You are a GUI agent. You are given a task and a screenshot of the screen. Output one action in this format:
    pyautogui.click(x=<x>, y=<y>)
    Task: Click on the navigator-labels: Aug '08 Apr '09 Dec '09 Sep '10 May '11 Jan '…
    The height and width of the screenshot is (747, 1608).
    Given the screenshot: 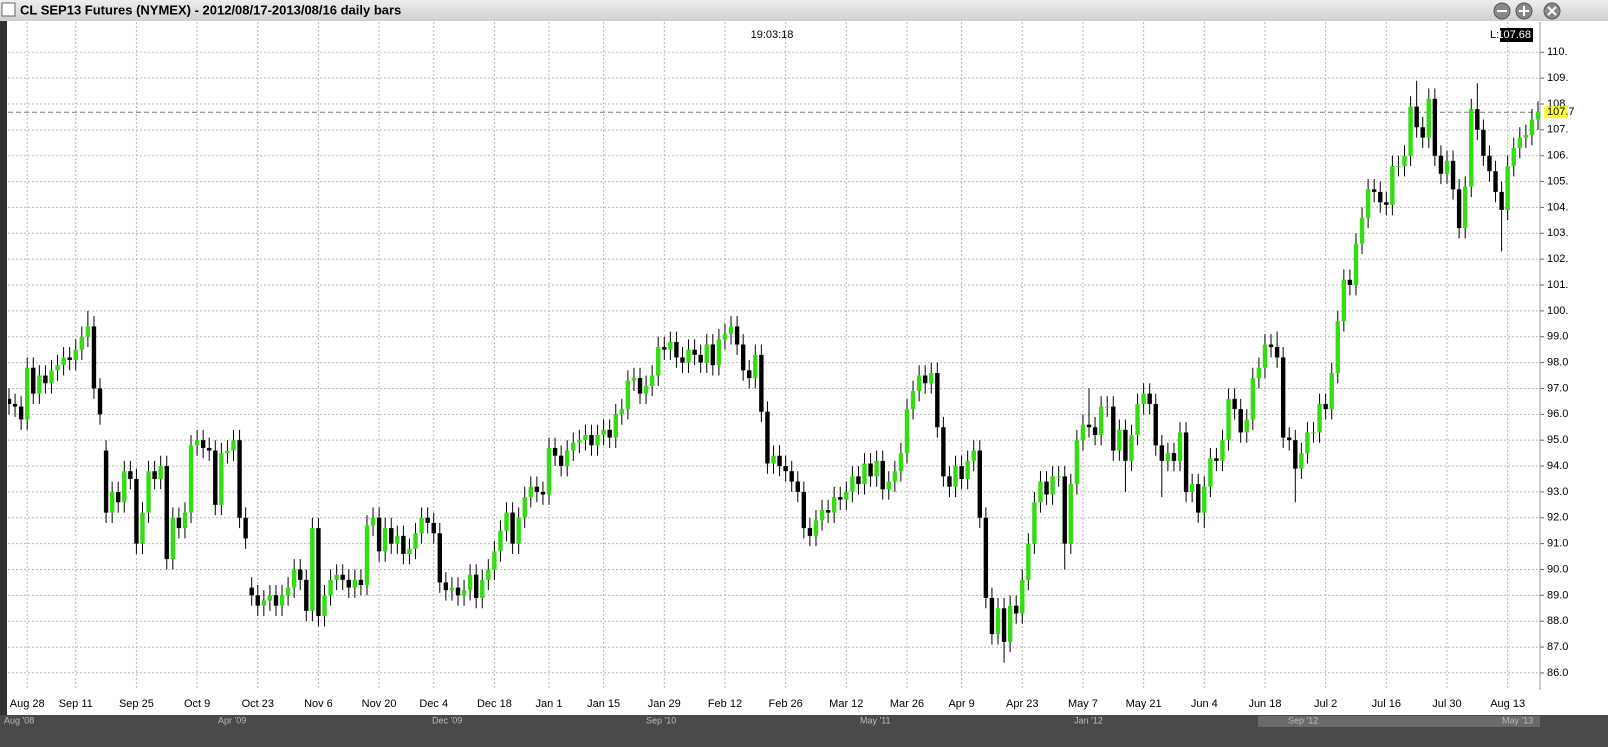 What is the action you would take?
    pyautogui.click(x=768, y=720)
    